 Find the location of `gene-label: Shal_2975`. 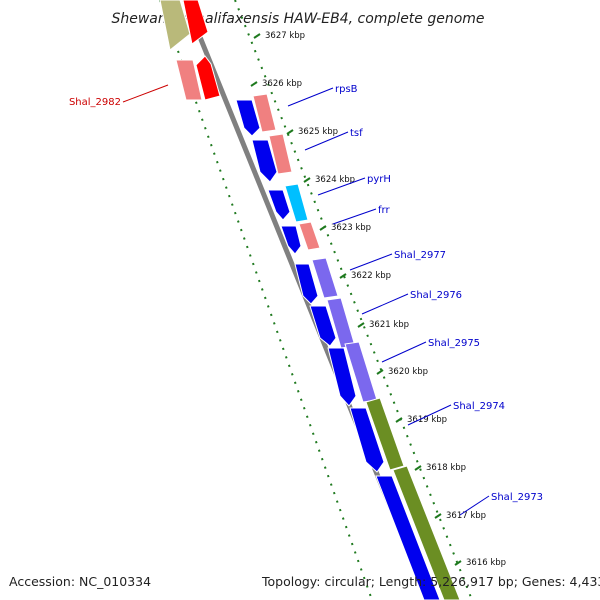

gene-label: Shal_2975 is located at coordinates (454, 343).